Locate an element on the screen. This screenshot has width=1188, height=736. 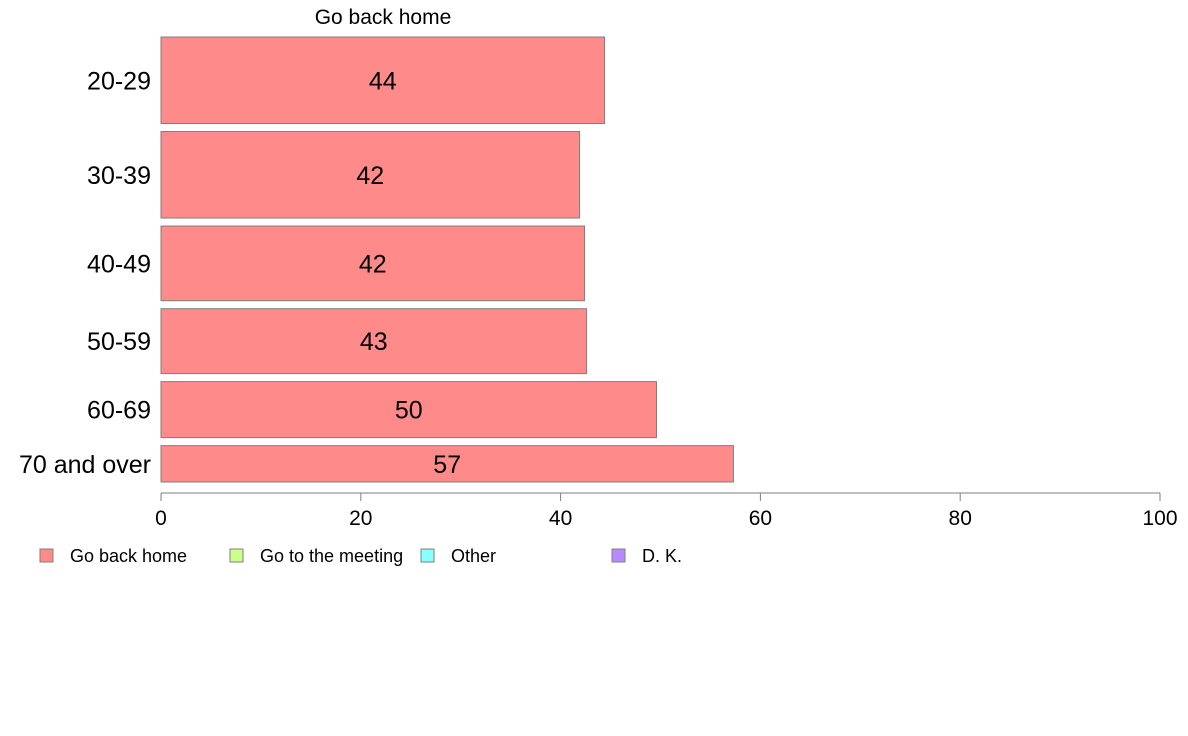
x-tick-label: 60 is located at coordinates (760, 518).